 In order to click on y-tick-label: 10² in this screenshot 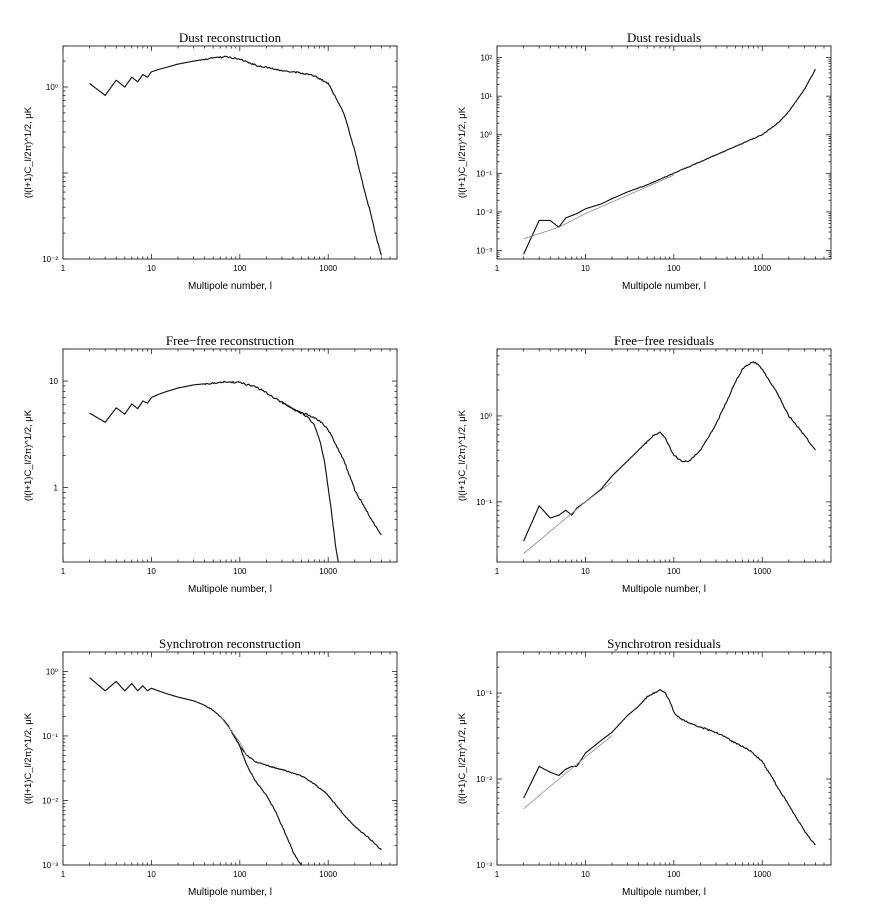, I will do `click(486, 58)`.